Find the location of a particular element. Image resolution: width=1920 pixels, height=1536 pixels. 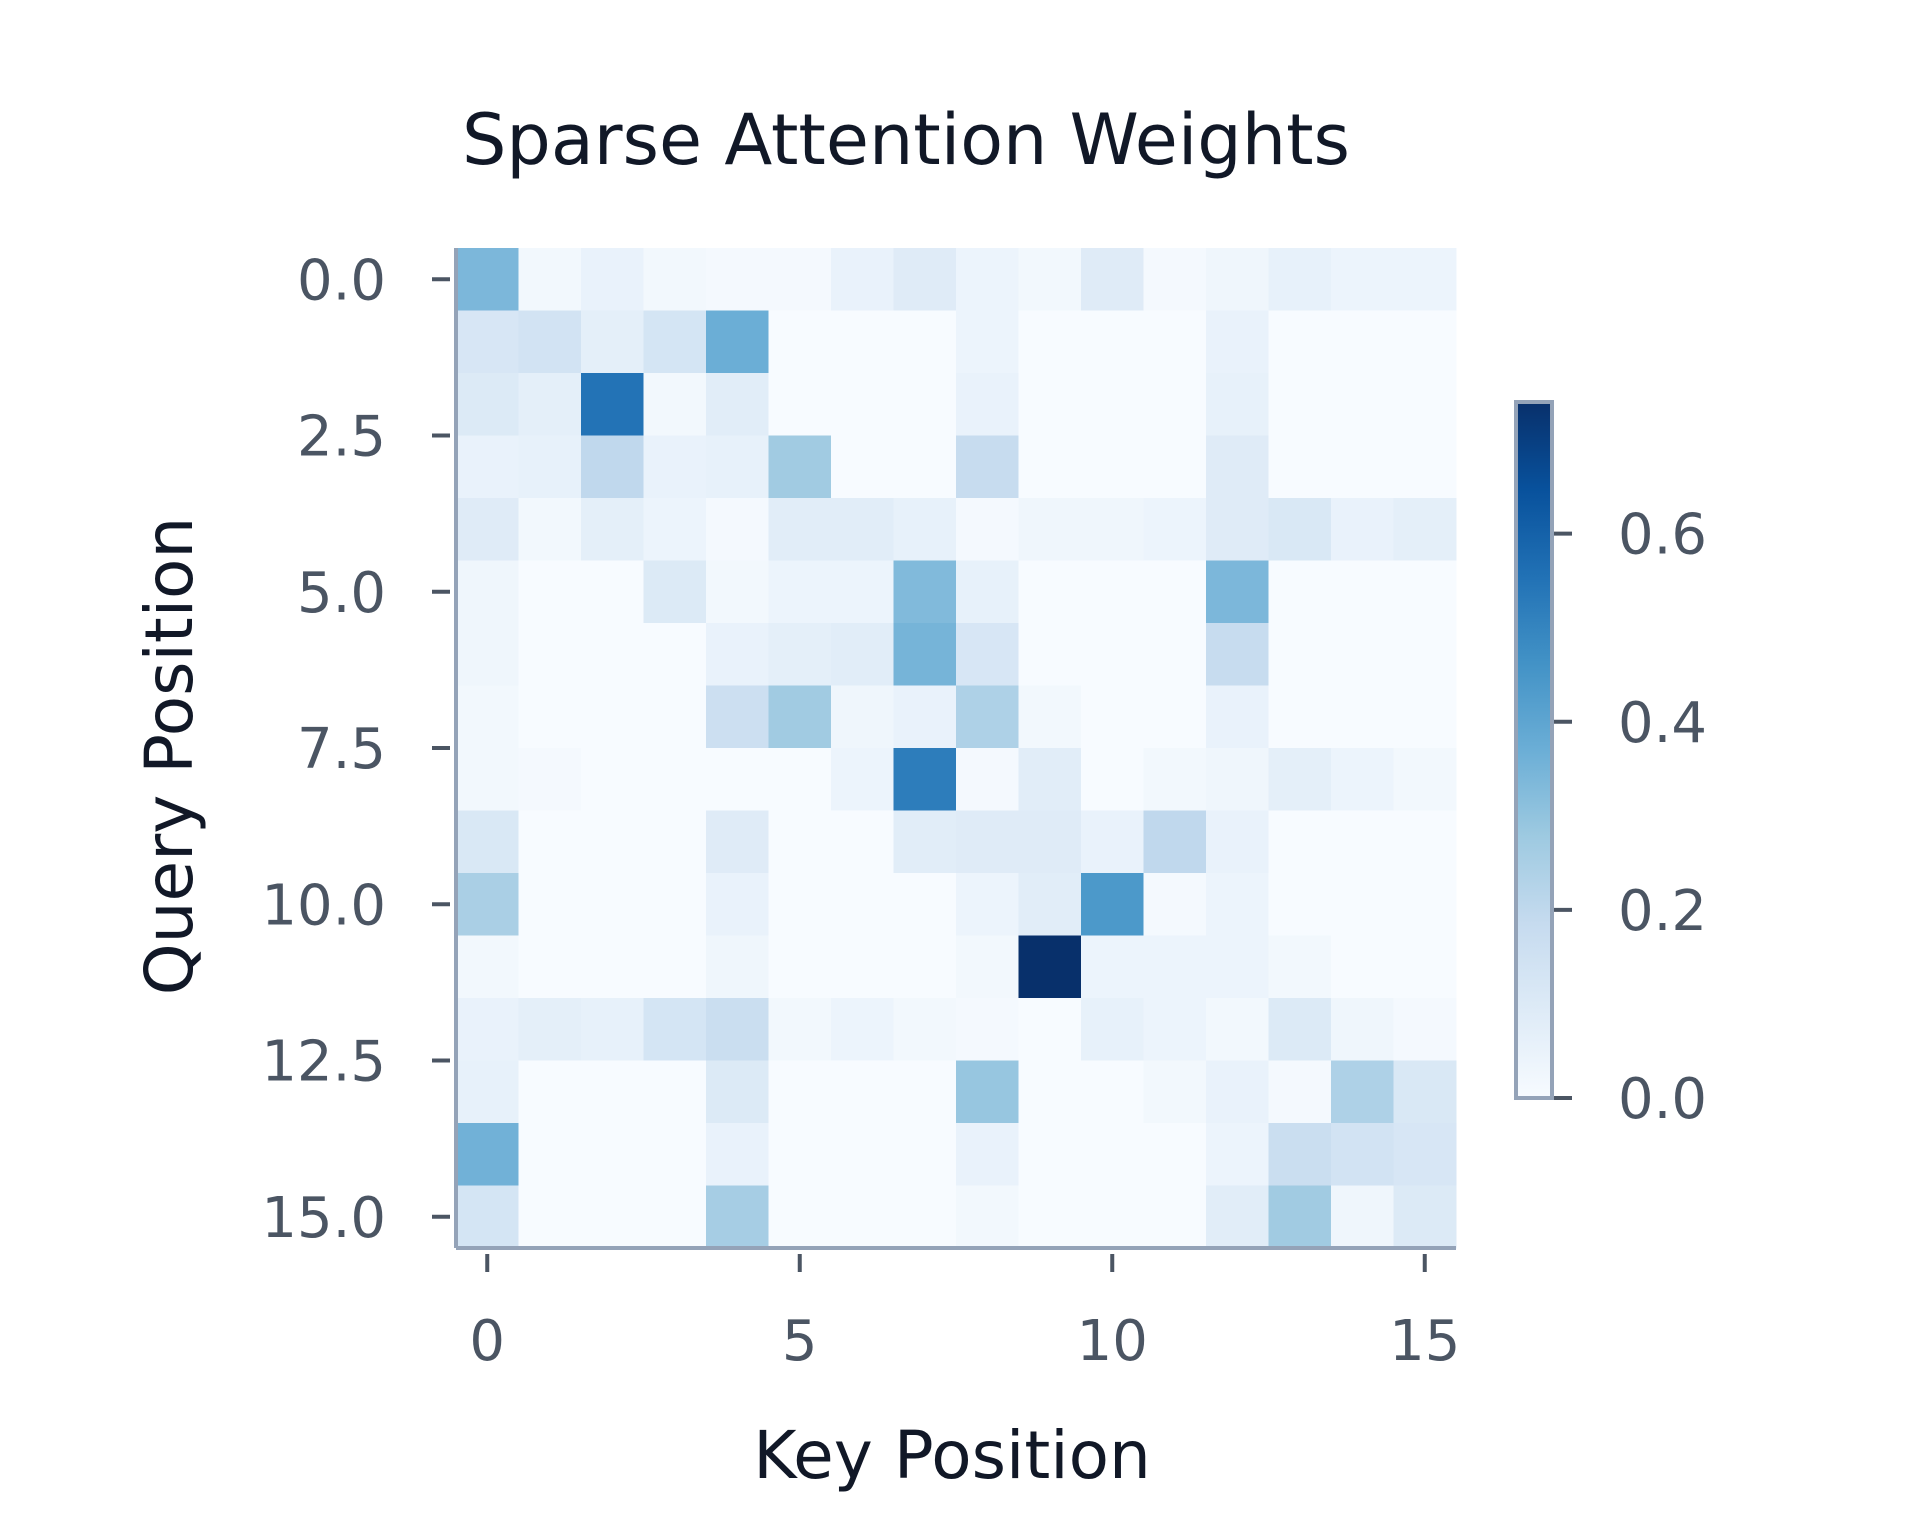

colorbar-tick-label: 0.4 is located at coordinates (1662, 723).